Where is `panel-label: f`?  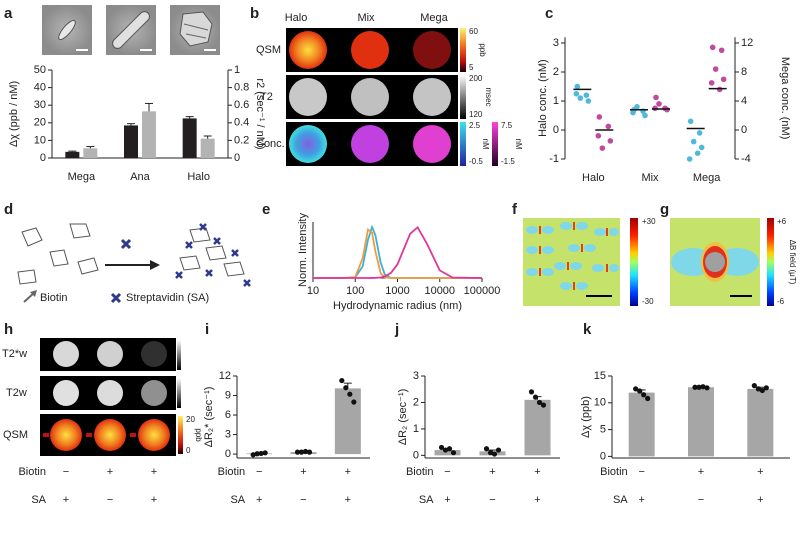 panel-label: f is located at coordinates (515, 209).